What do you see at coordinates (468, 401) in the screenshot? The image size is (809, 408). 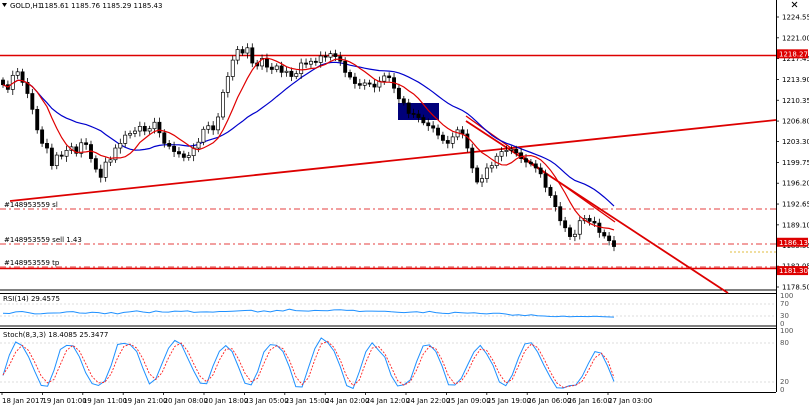 I see `time-tick-label: 25 Jan 09:00` at bounding box center [468, 401].